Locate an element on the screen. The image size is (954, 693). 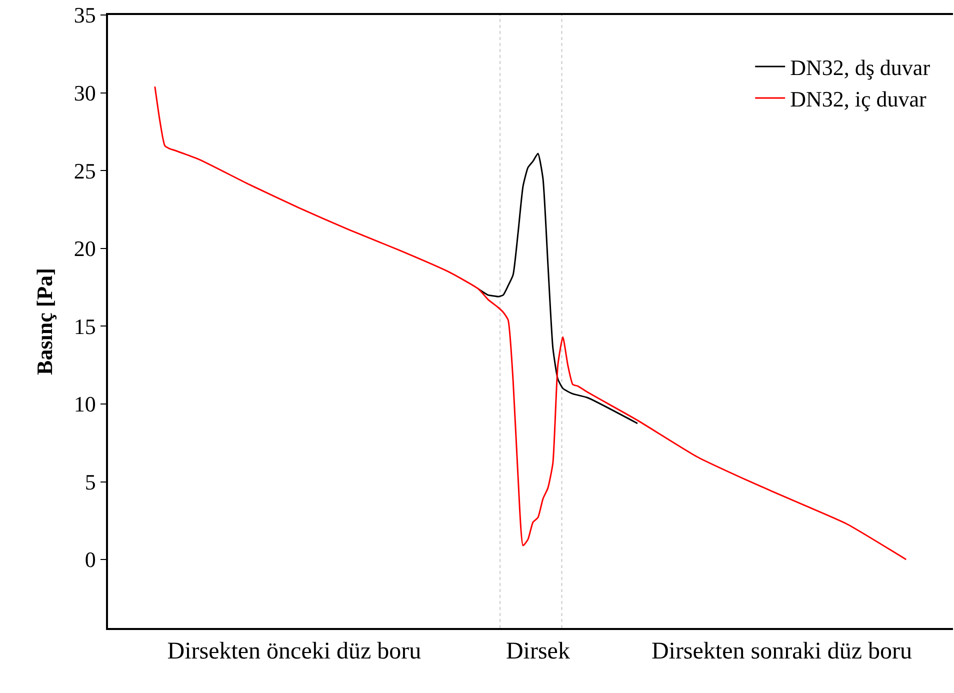
y-tick-label: 10 is located at coordinates (85, 404).